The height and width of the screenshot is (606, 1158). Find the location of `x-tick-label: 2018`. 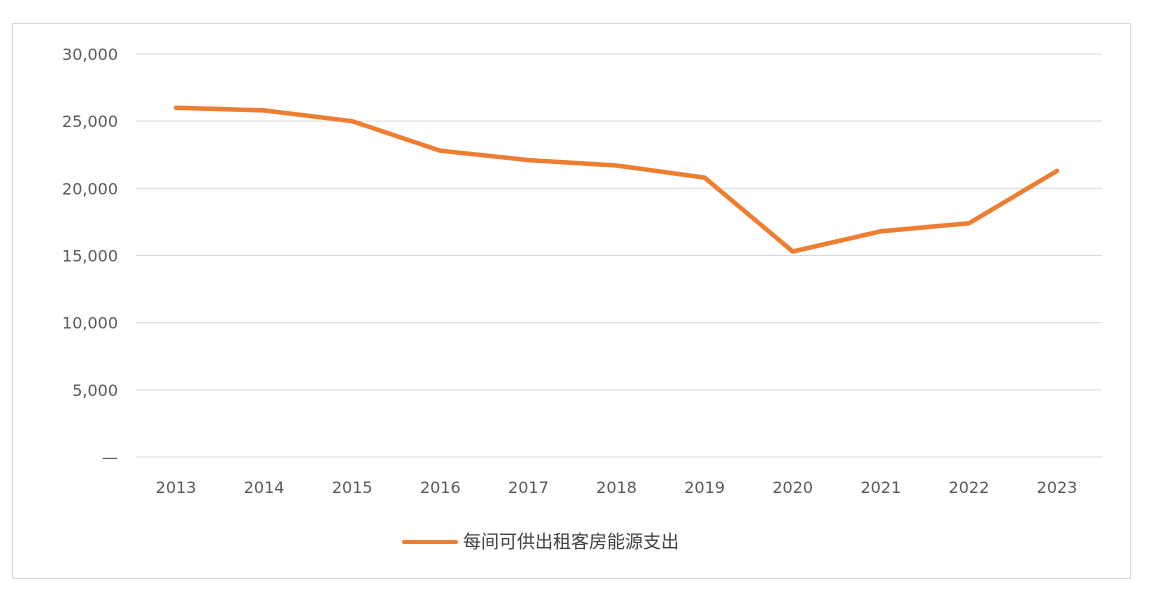

x-tick-label: 2018 is located at coordinates (616, 487).